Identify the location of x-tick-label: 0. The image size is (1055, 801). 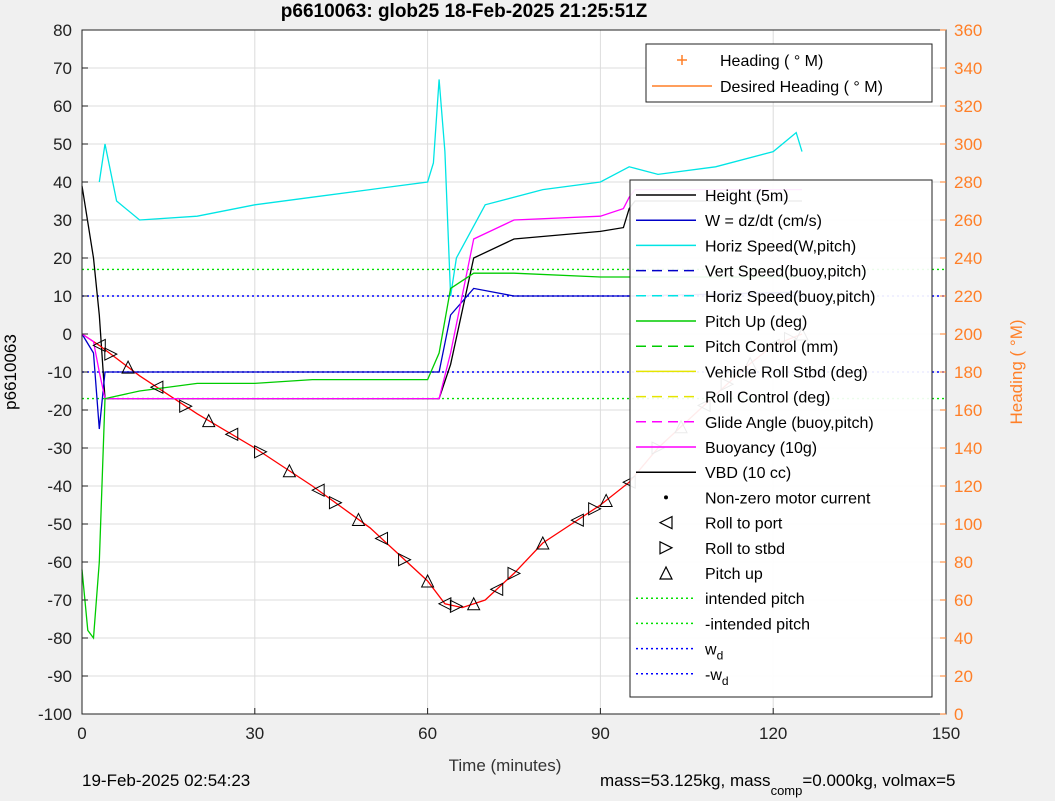
(81, 733).